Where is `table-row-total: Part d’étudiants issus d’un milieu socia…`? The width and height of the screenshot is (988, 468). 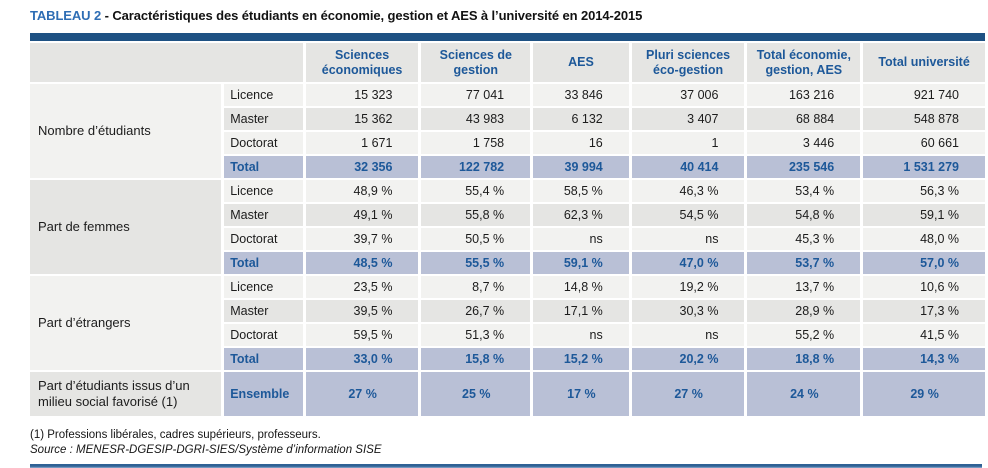 table-row-total: Part d’étudiants issus d’un milieu socia… is located at coordinates (507, 394).